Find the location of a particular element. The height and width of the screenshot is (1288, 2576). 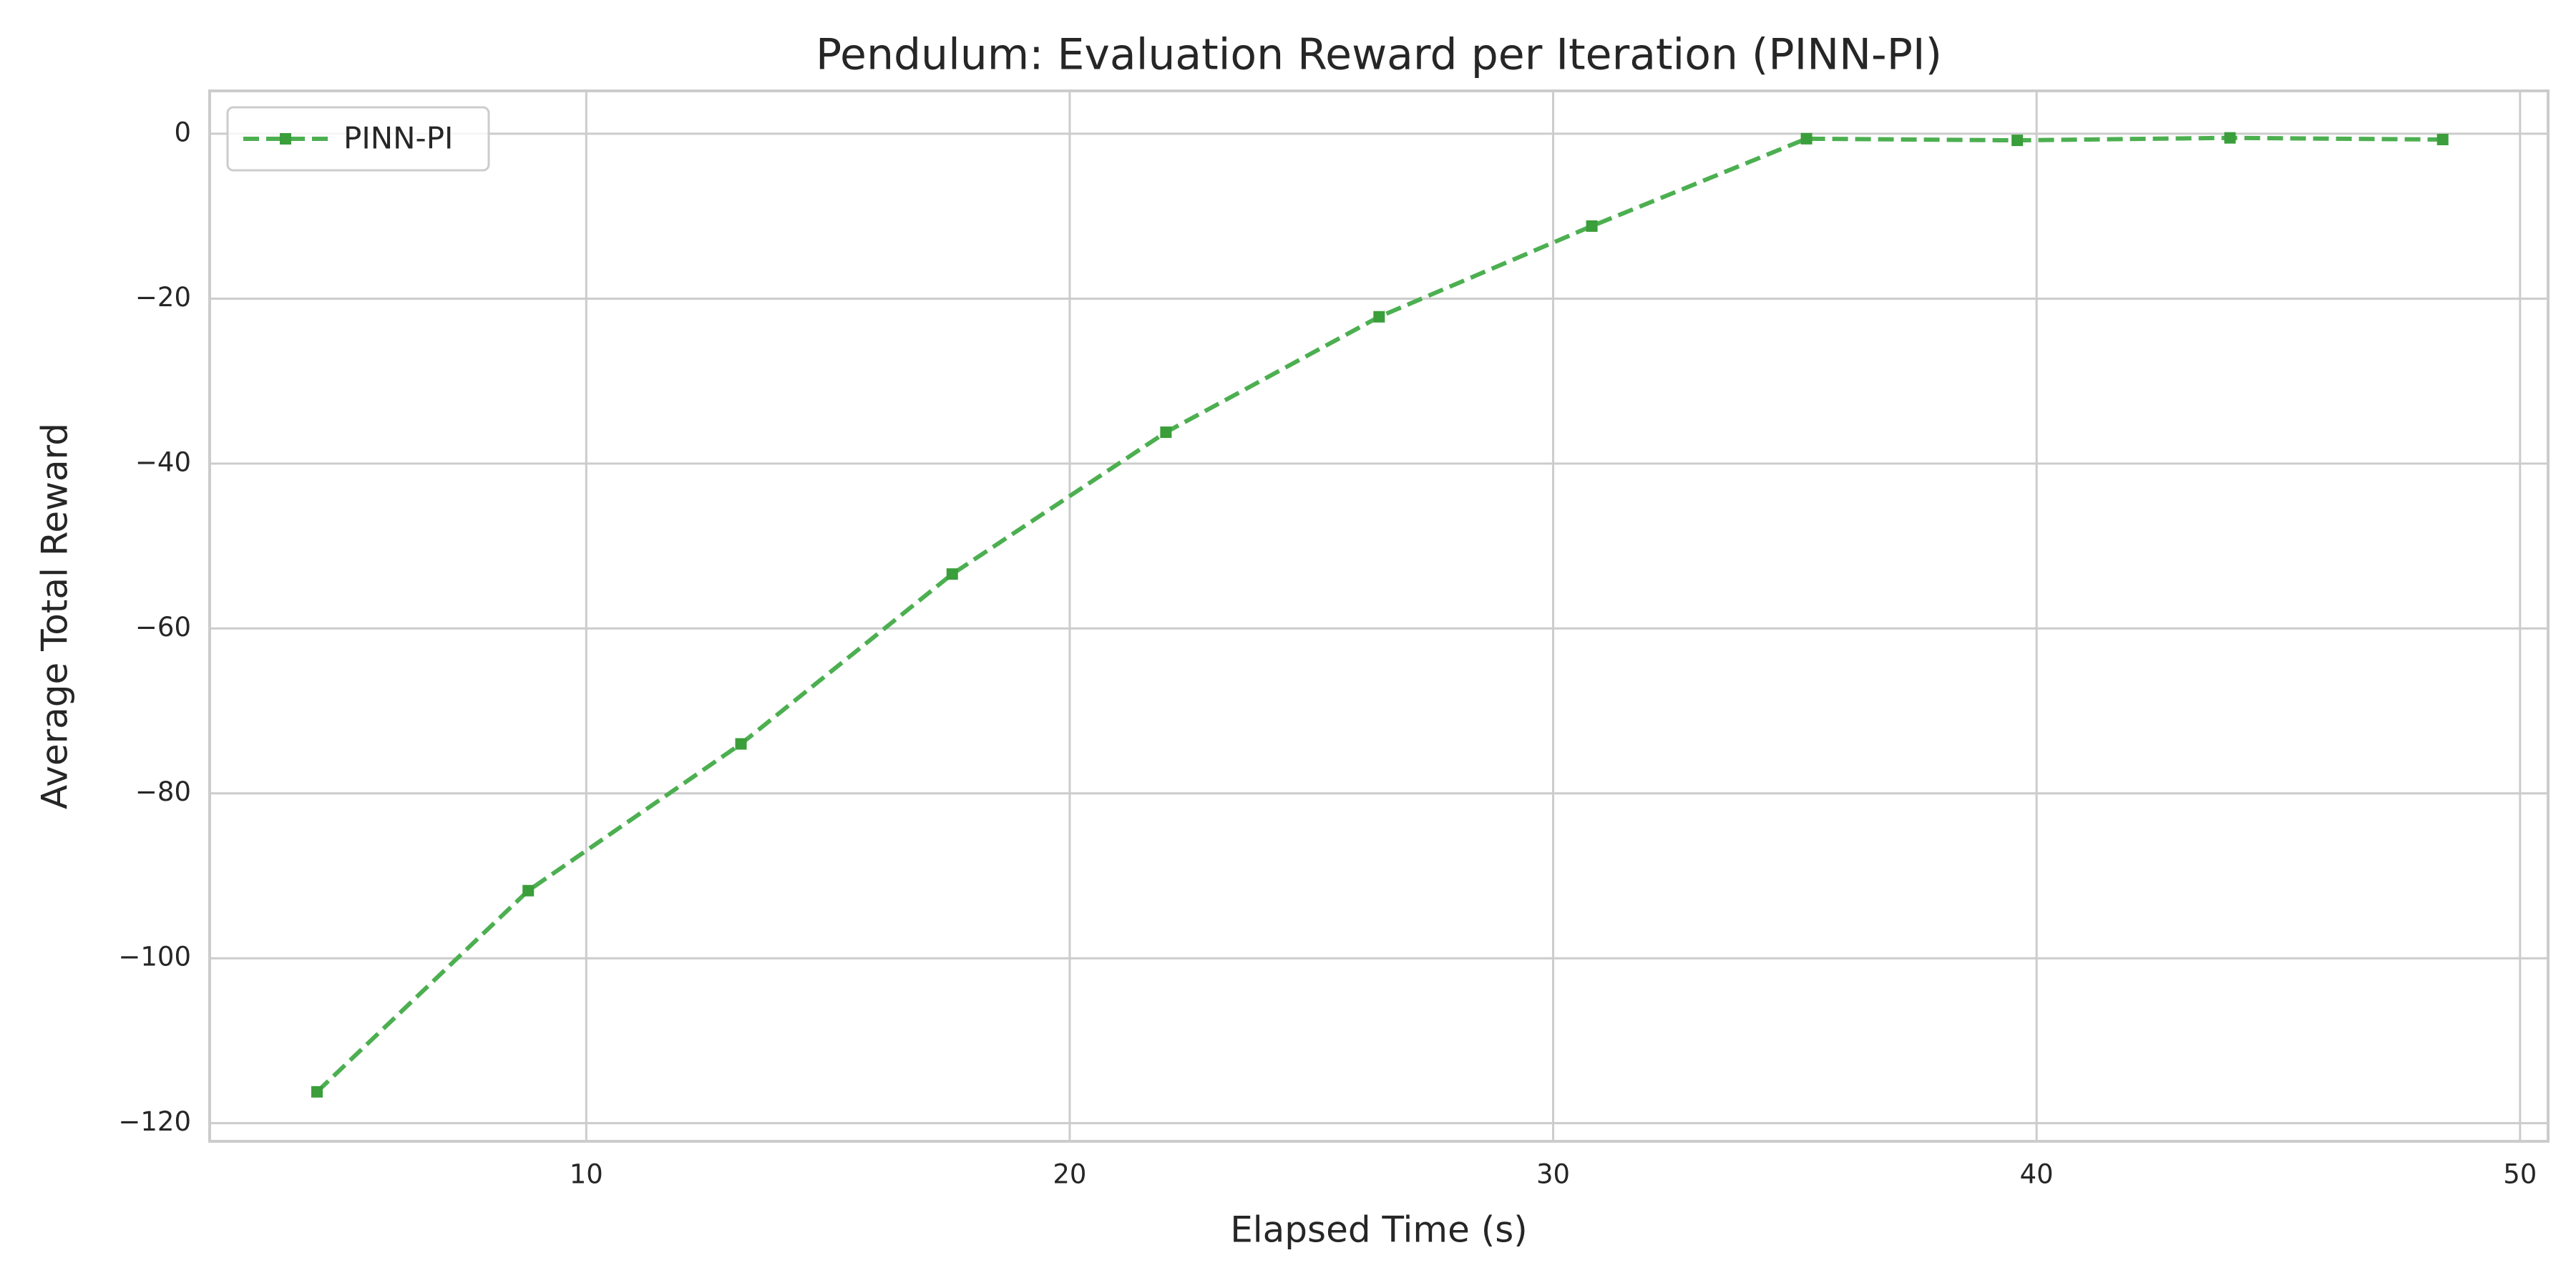

x-tick-label: 10 is located at coordinates (586, 1174).